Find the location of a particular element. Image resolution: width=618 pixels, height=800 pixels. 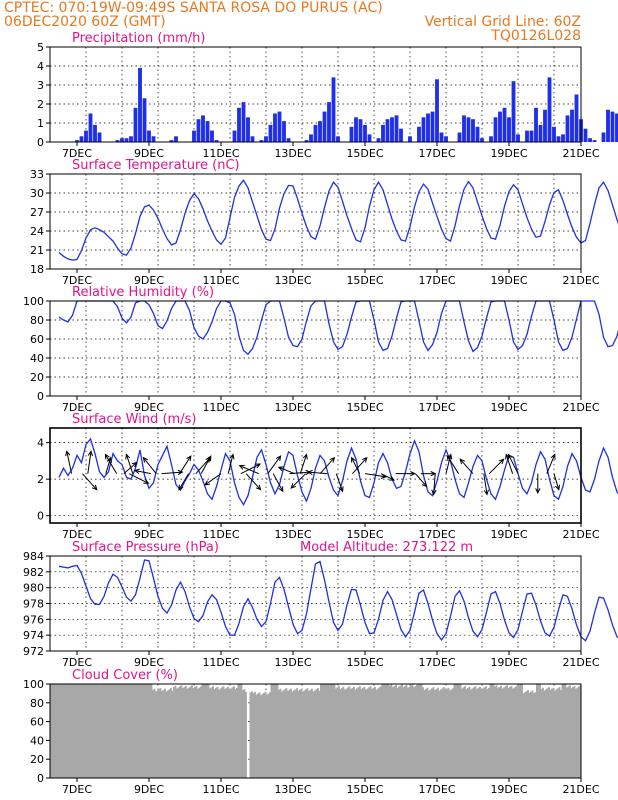

precip-xtick-label: 9DEC is located at coordinates (149, 153).